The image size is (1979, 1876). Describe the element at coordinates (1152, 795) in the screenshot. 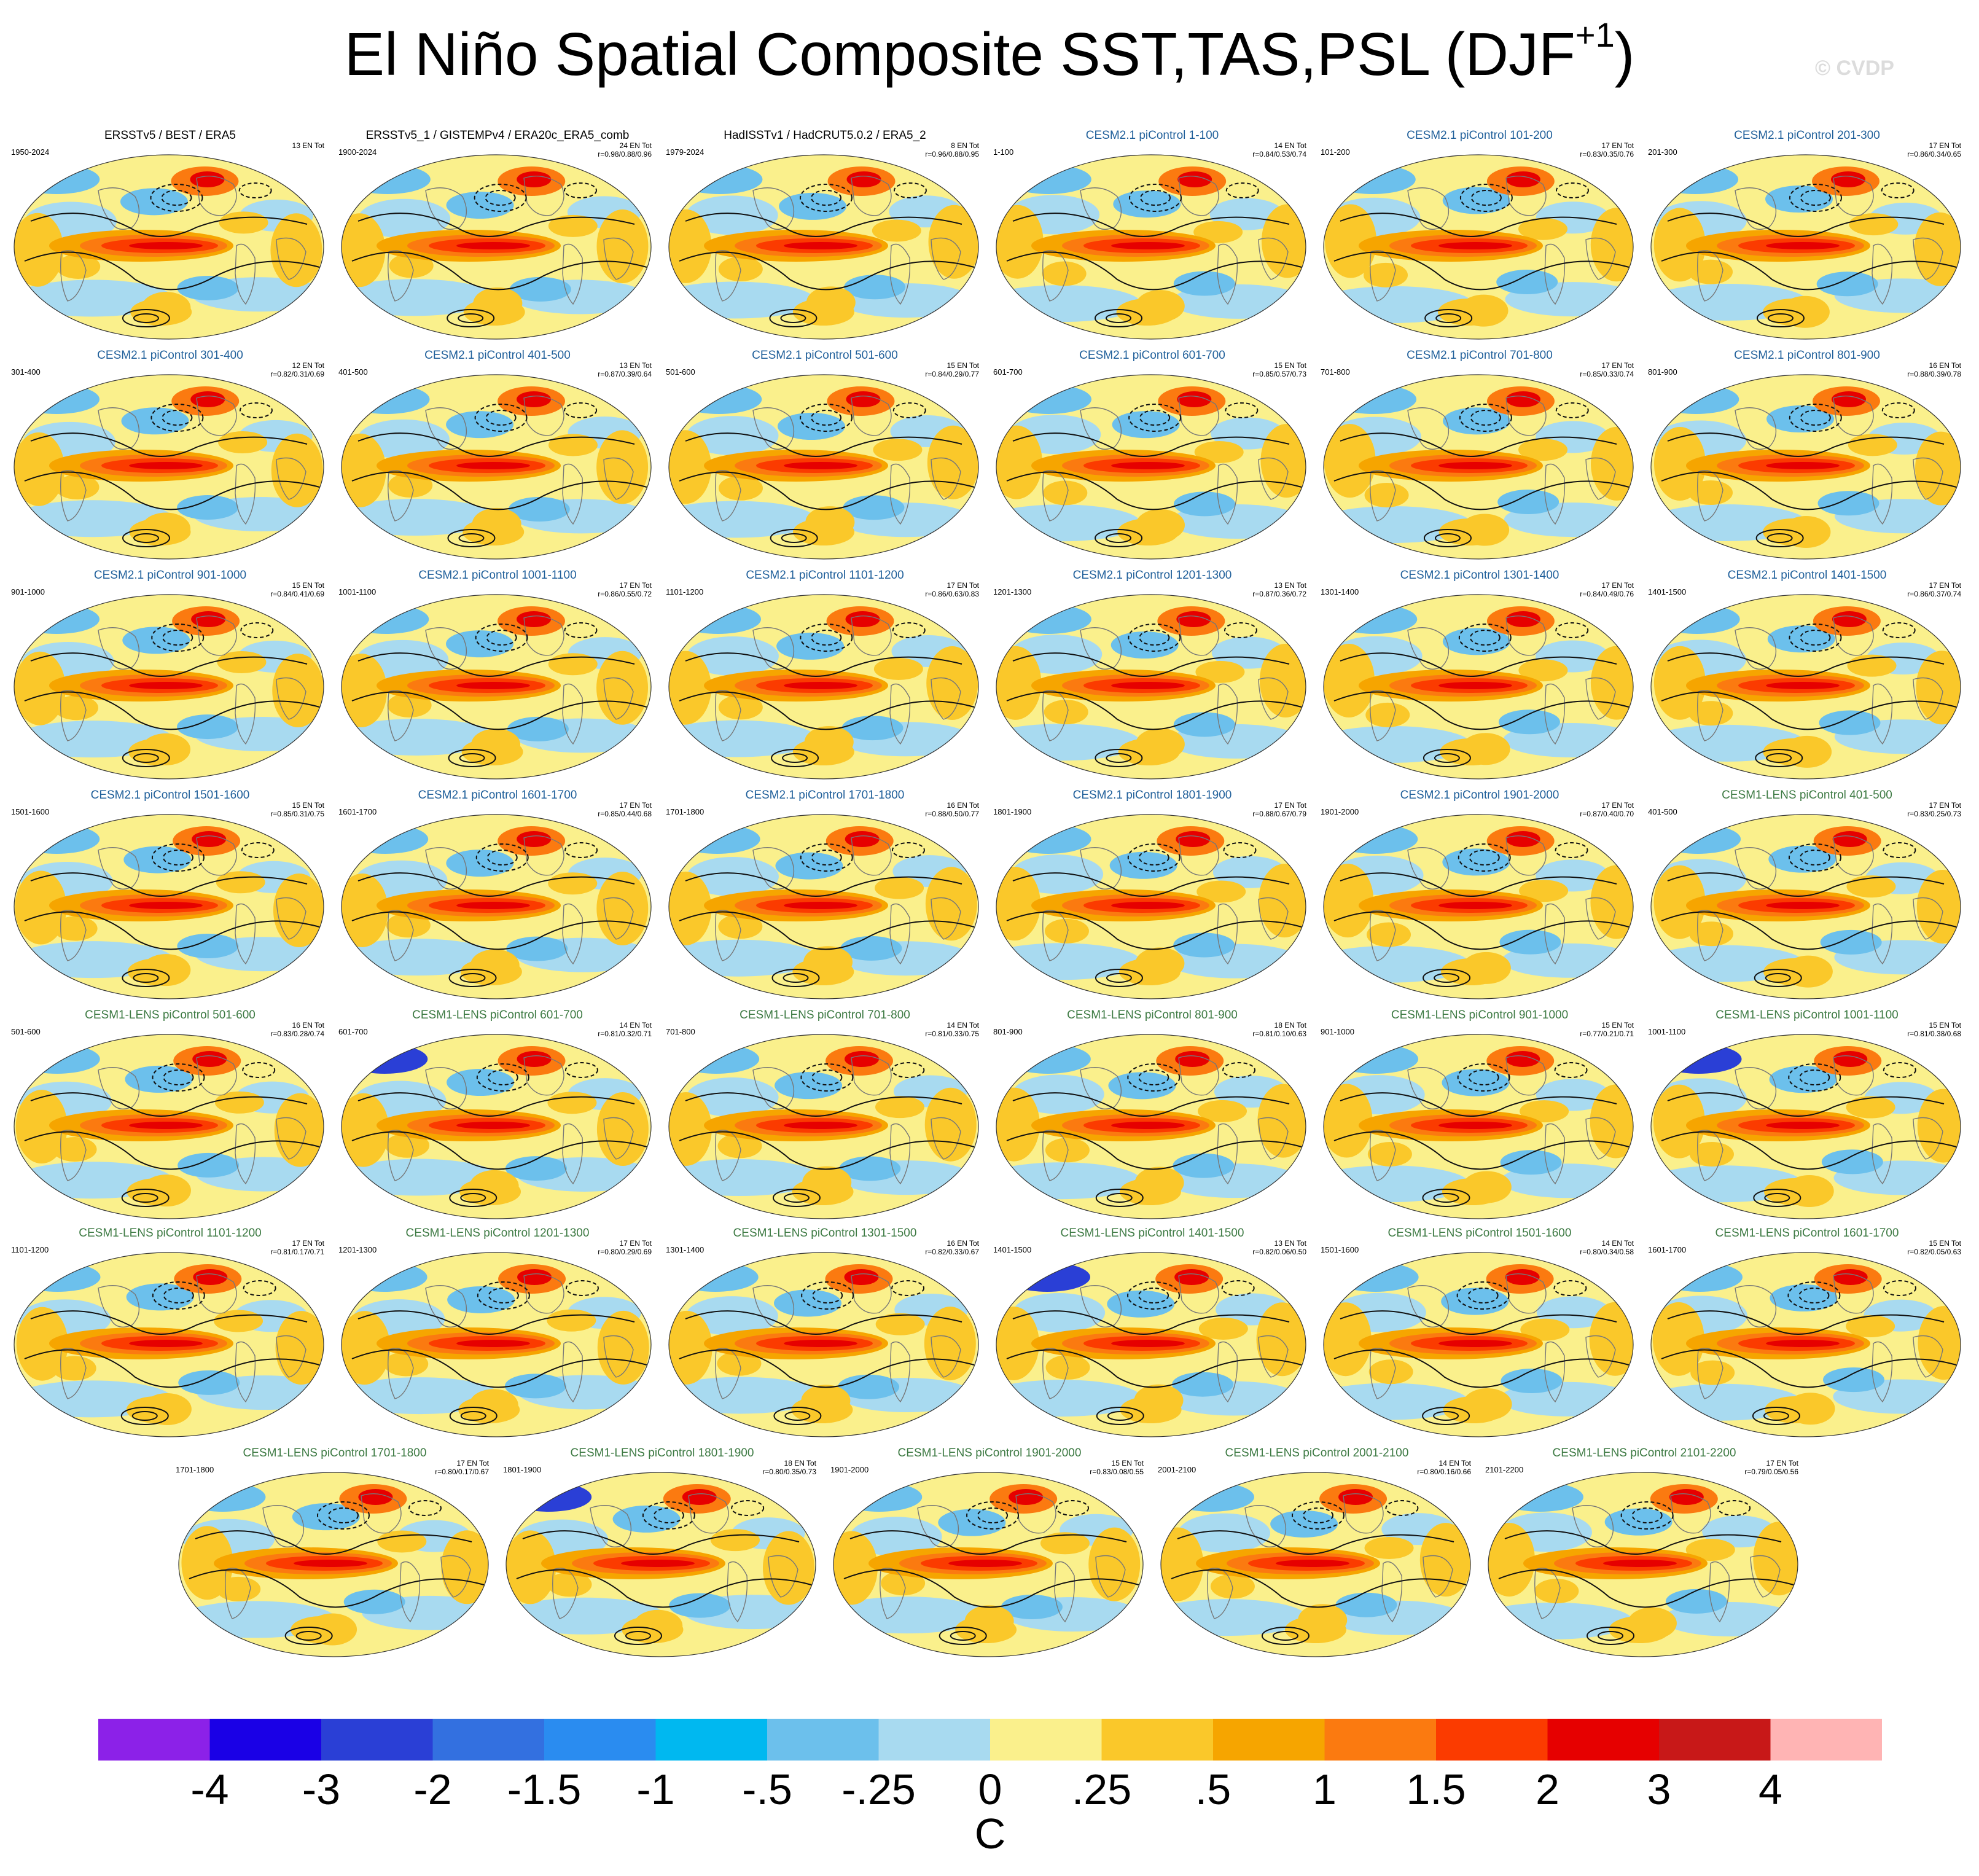

I see `panel-title: CESM2.1 piControl 1801-1900` at that location.